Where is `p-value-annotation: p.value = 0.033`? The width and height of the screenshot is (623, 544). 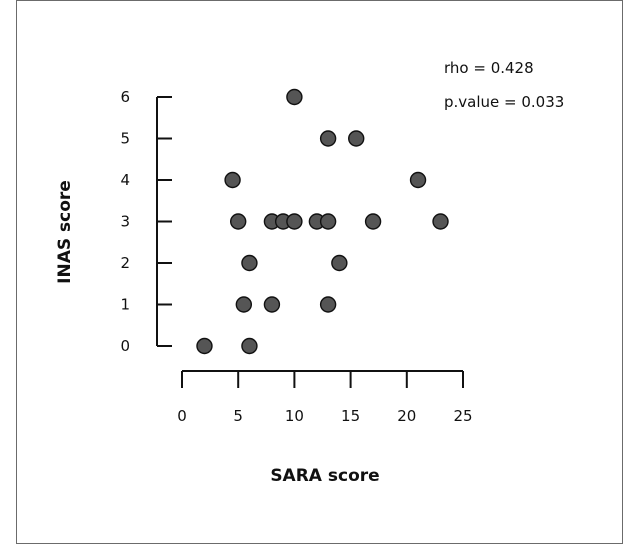
p-value-annotation: p.value = 0.033 is located at coordinates (504, 102).